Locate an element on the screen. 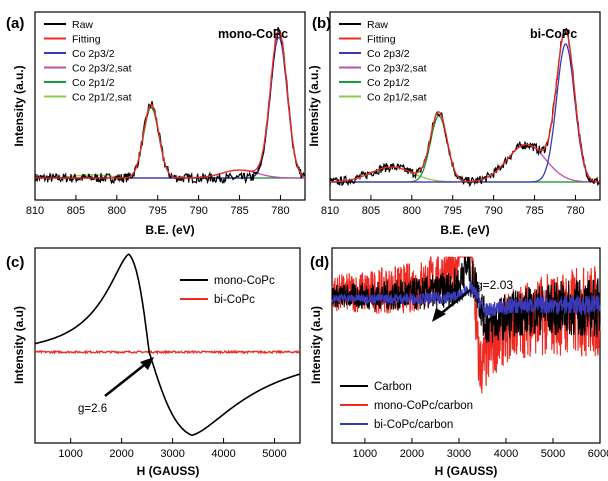 This screenshot has height=481, width=608. panel-a-lines is located at coordinates (170, 105).